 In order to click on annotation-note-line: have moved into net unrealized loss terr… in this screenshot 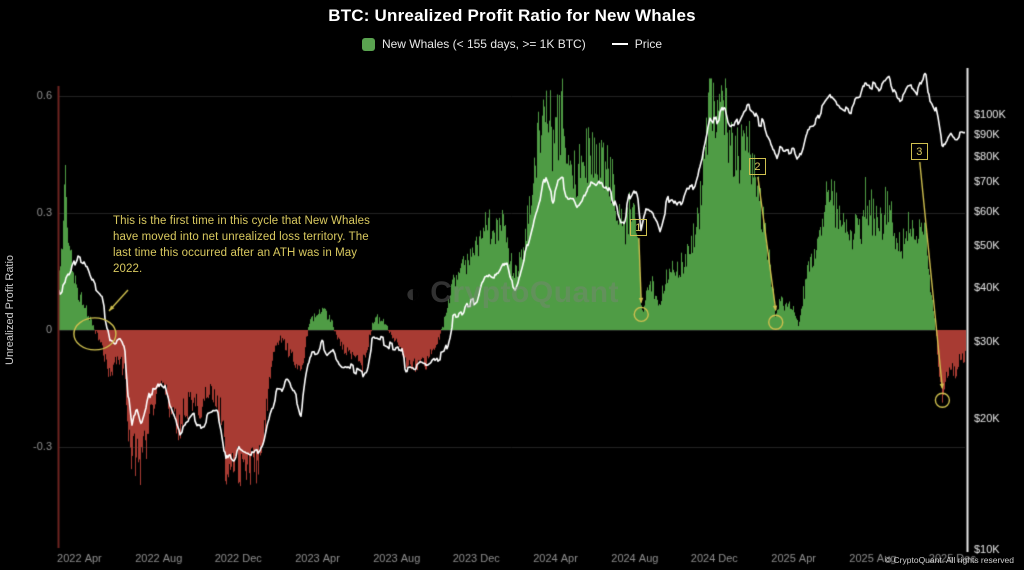, I will do `click(241, 237)`.